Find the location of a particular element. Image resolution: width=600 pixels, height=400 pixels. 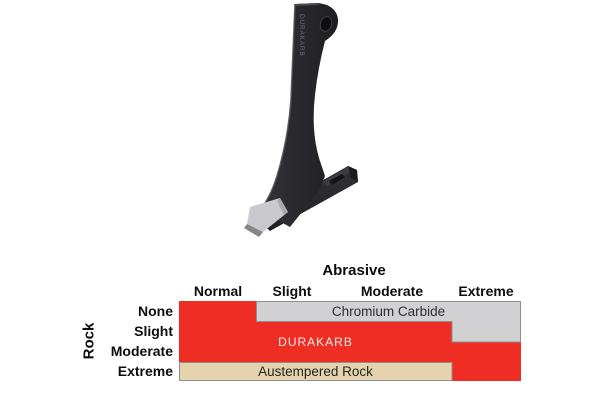

shank-front-bevel is located at coordinates (278, 106).